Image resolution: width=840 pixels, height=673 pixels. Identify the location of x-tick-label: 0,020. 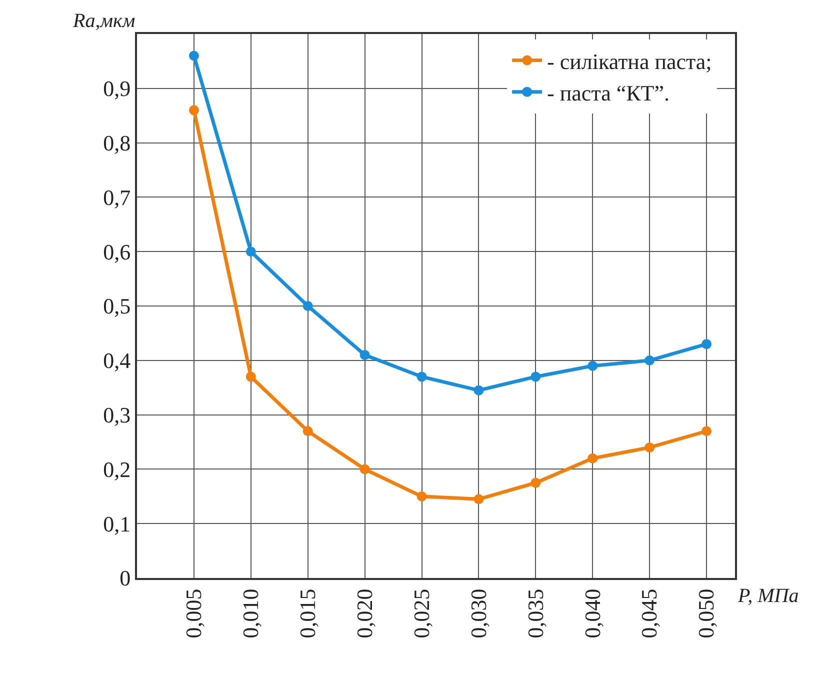
(364, 613).